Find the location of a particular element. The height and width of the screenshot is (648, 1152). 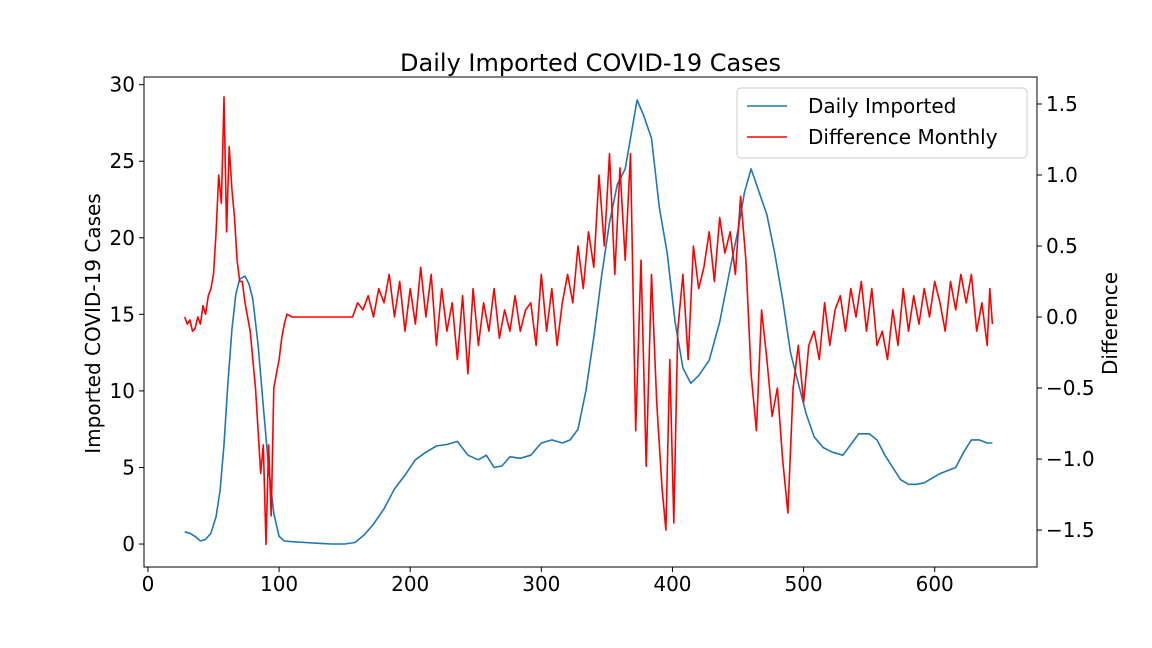

y-tick-label: 0 is located at coordinates (128, 544).